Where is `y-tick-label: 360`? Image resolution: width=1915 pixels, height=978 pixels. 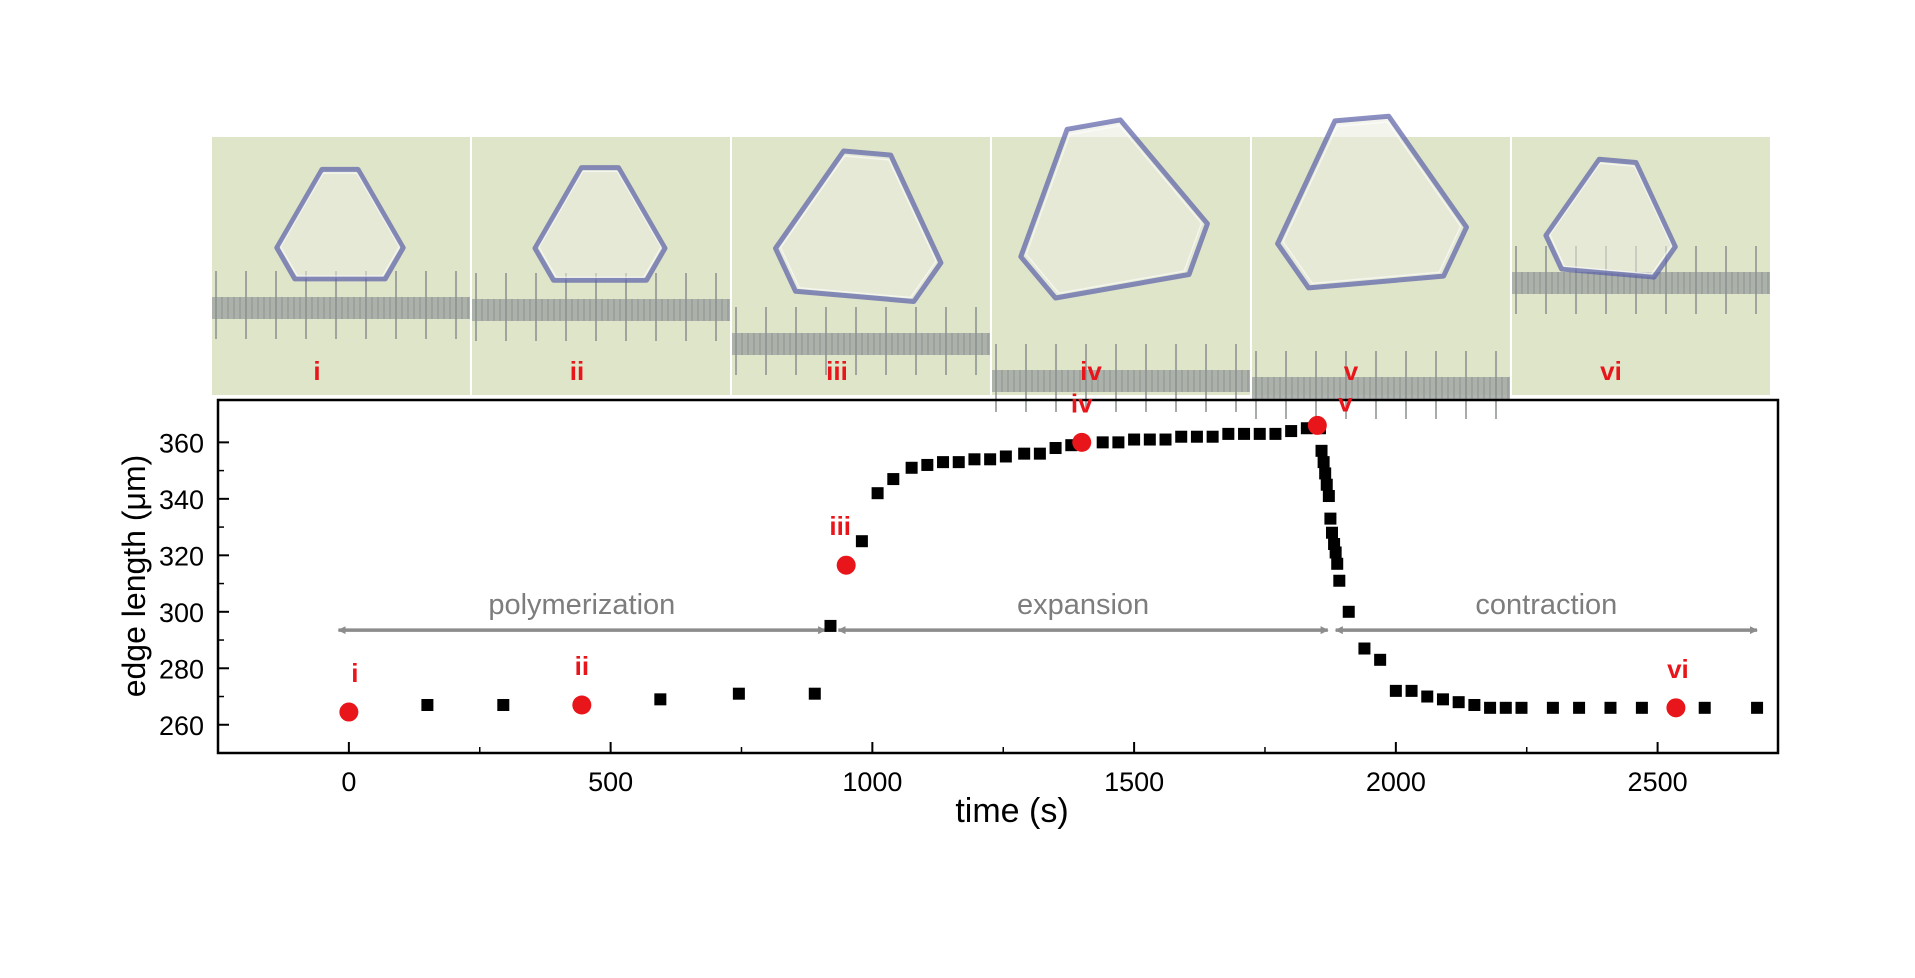
y-tick-label: 360 is located at coordinates (181, 443).